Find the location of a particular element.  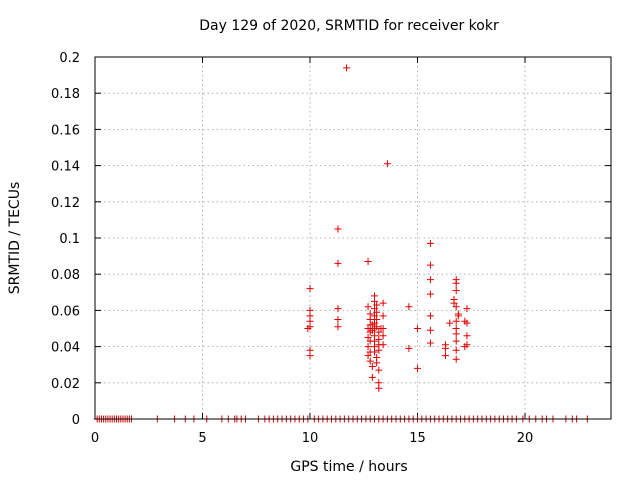

x-tick-label: 20 is located at coordinates (525, 438).